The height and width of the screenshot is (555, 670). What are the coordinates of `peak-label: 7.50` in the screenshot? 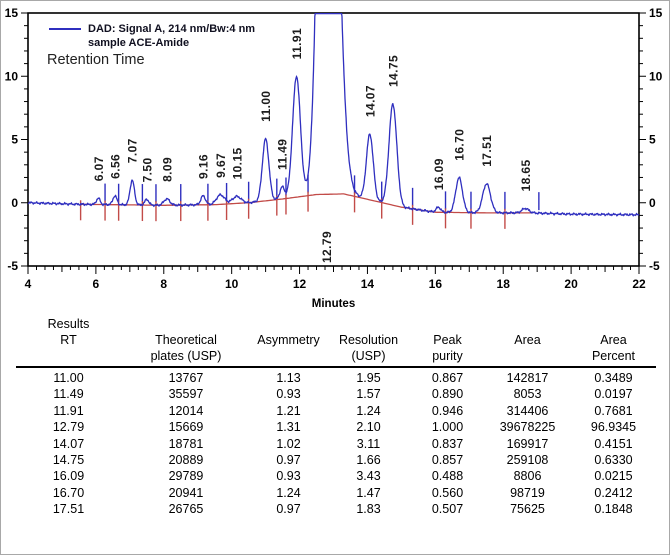 It's located at (147, 169).